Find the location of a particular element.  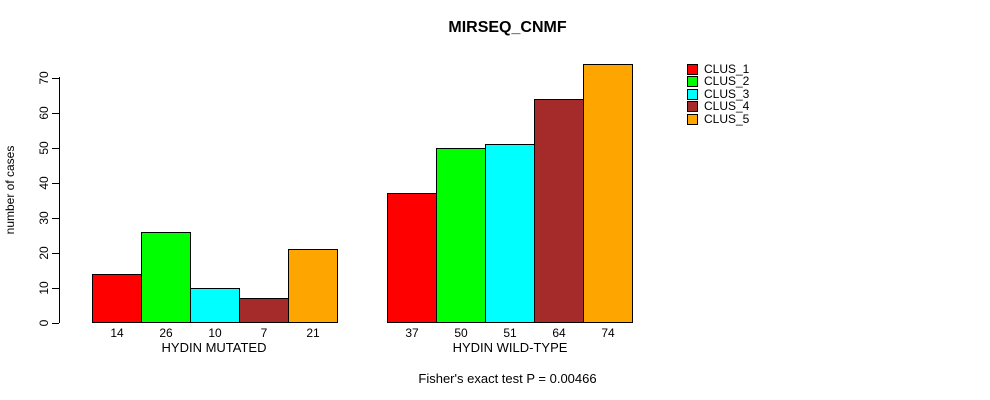

y-axis-tick-label: 20 is located at coordinates (44, 252).